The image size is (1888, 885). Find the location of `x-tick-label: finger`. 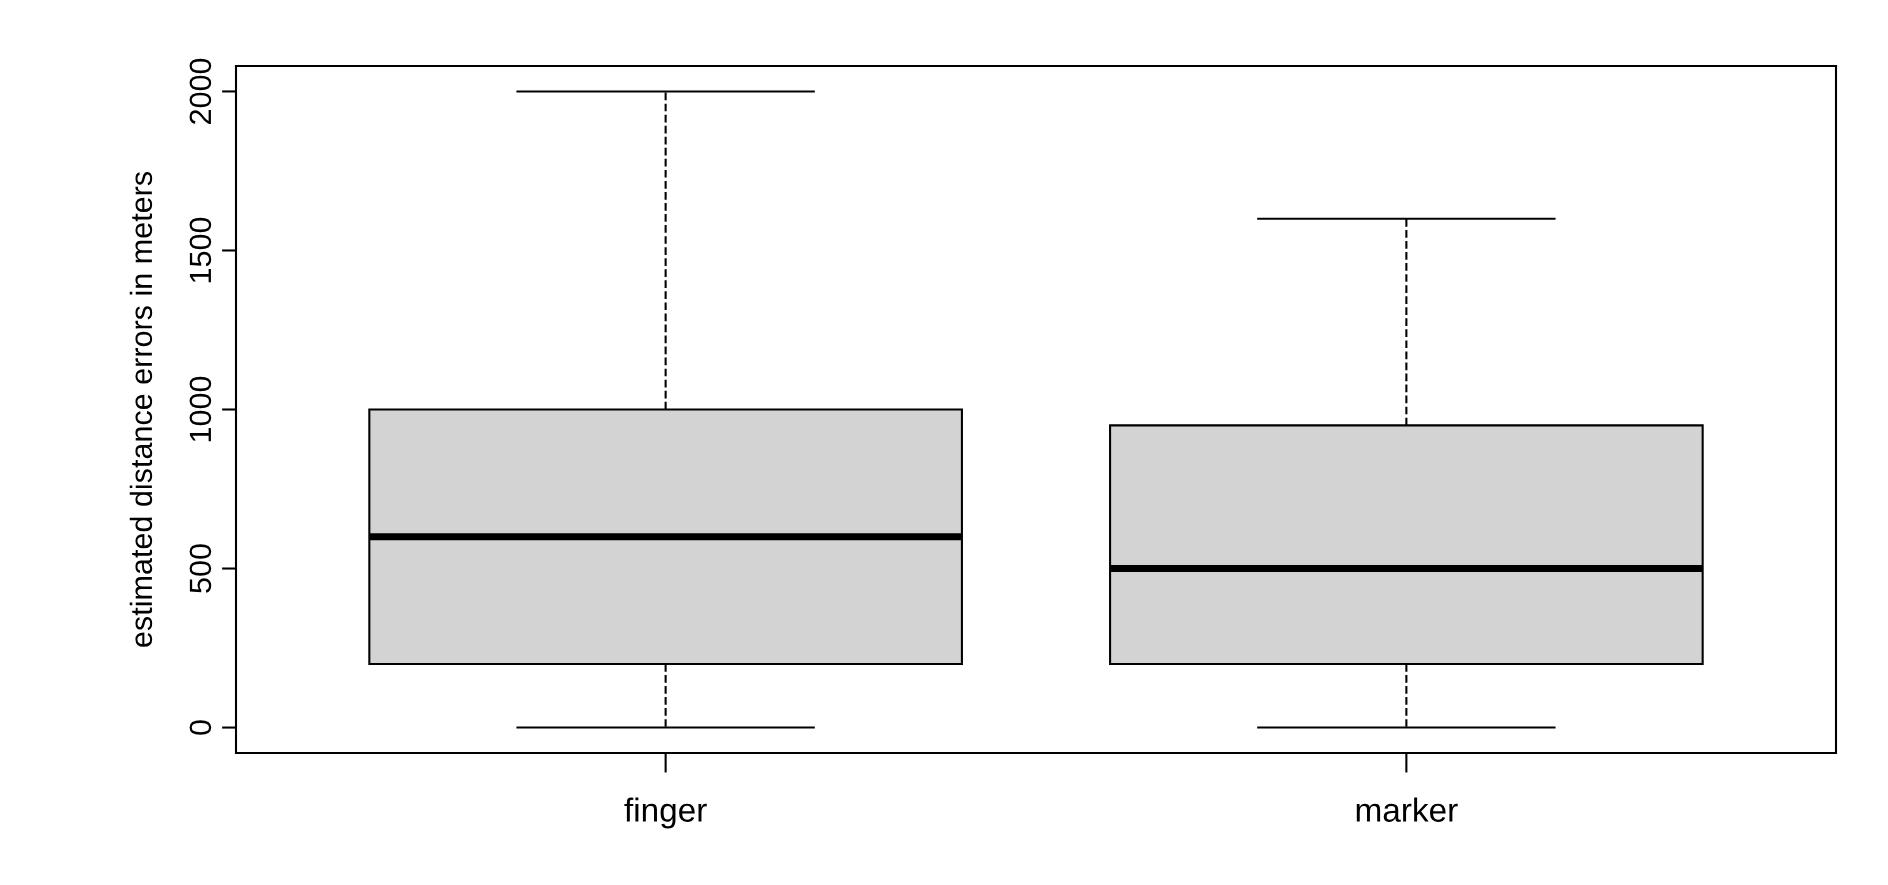

x-tick-label: finger is located at coordinates (665, 813).